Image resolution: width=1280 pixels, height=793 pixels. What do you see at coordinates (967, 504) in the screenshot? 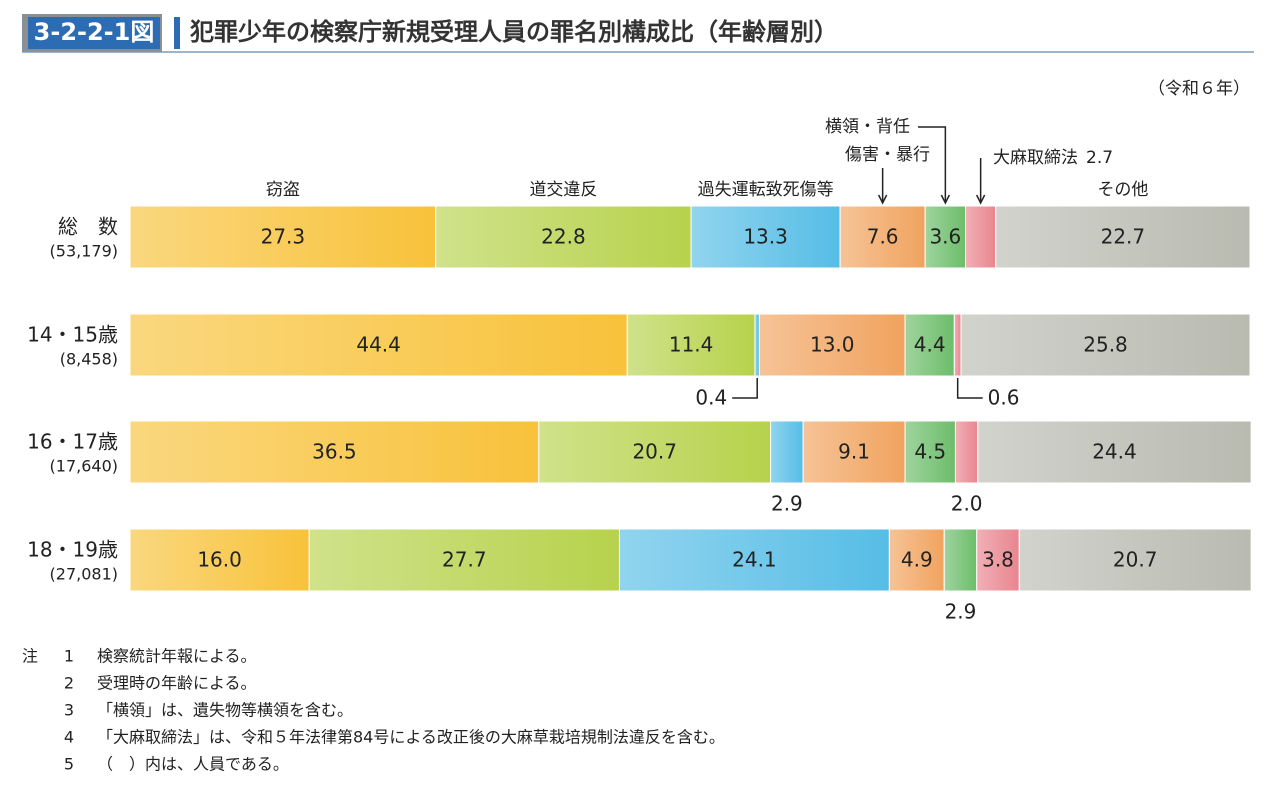
I see `value-label: 2.0` at bounding box center [967, 504].